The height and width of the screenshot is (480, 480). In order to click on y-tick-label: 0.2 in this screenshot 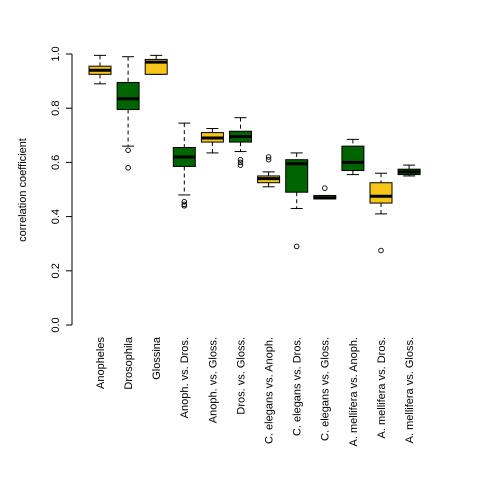, I will do `click(56, 270)`.